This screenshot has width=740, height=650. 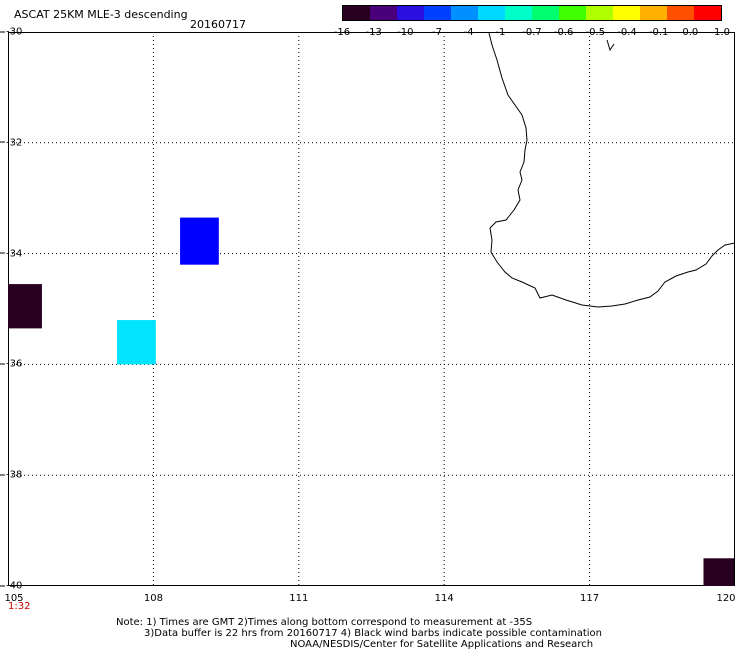 I want to click on cell-cyan, so click(x=136, y=342).